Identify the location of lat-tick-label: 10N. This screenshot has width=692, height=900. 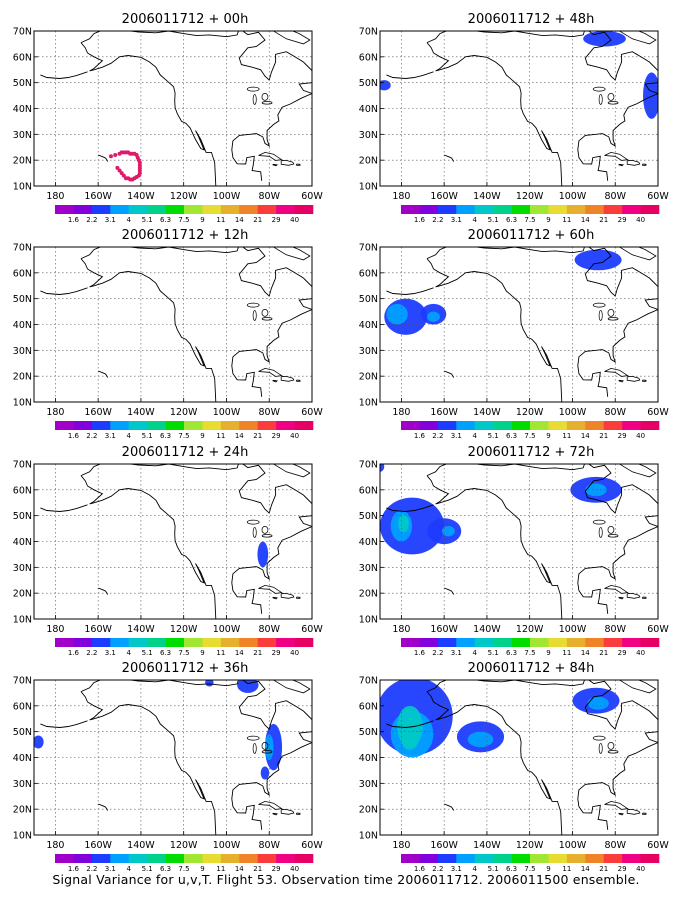
(368, 620).